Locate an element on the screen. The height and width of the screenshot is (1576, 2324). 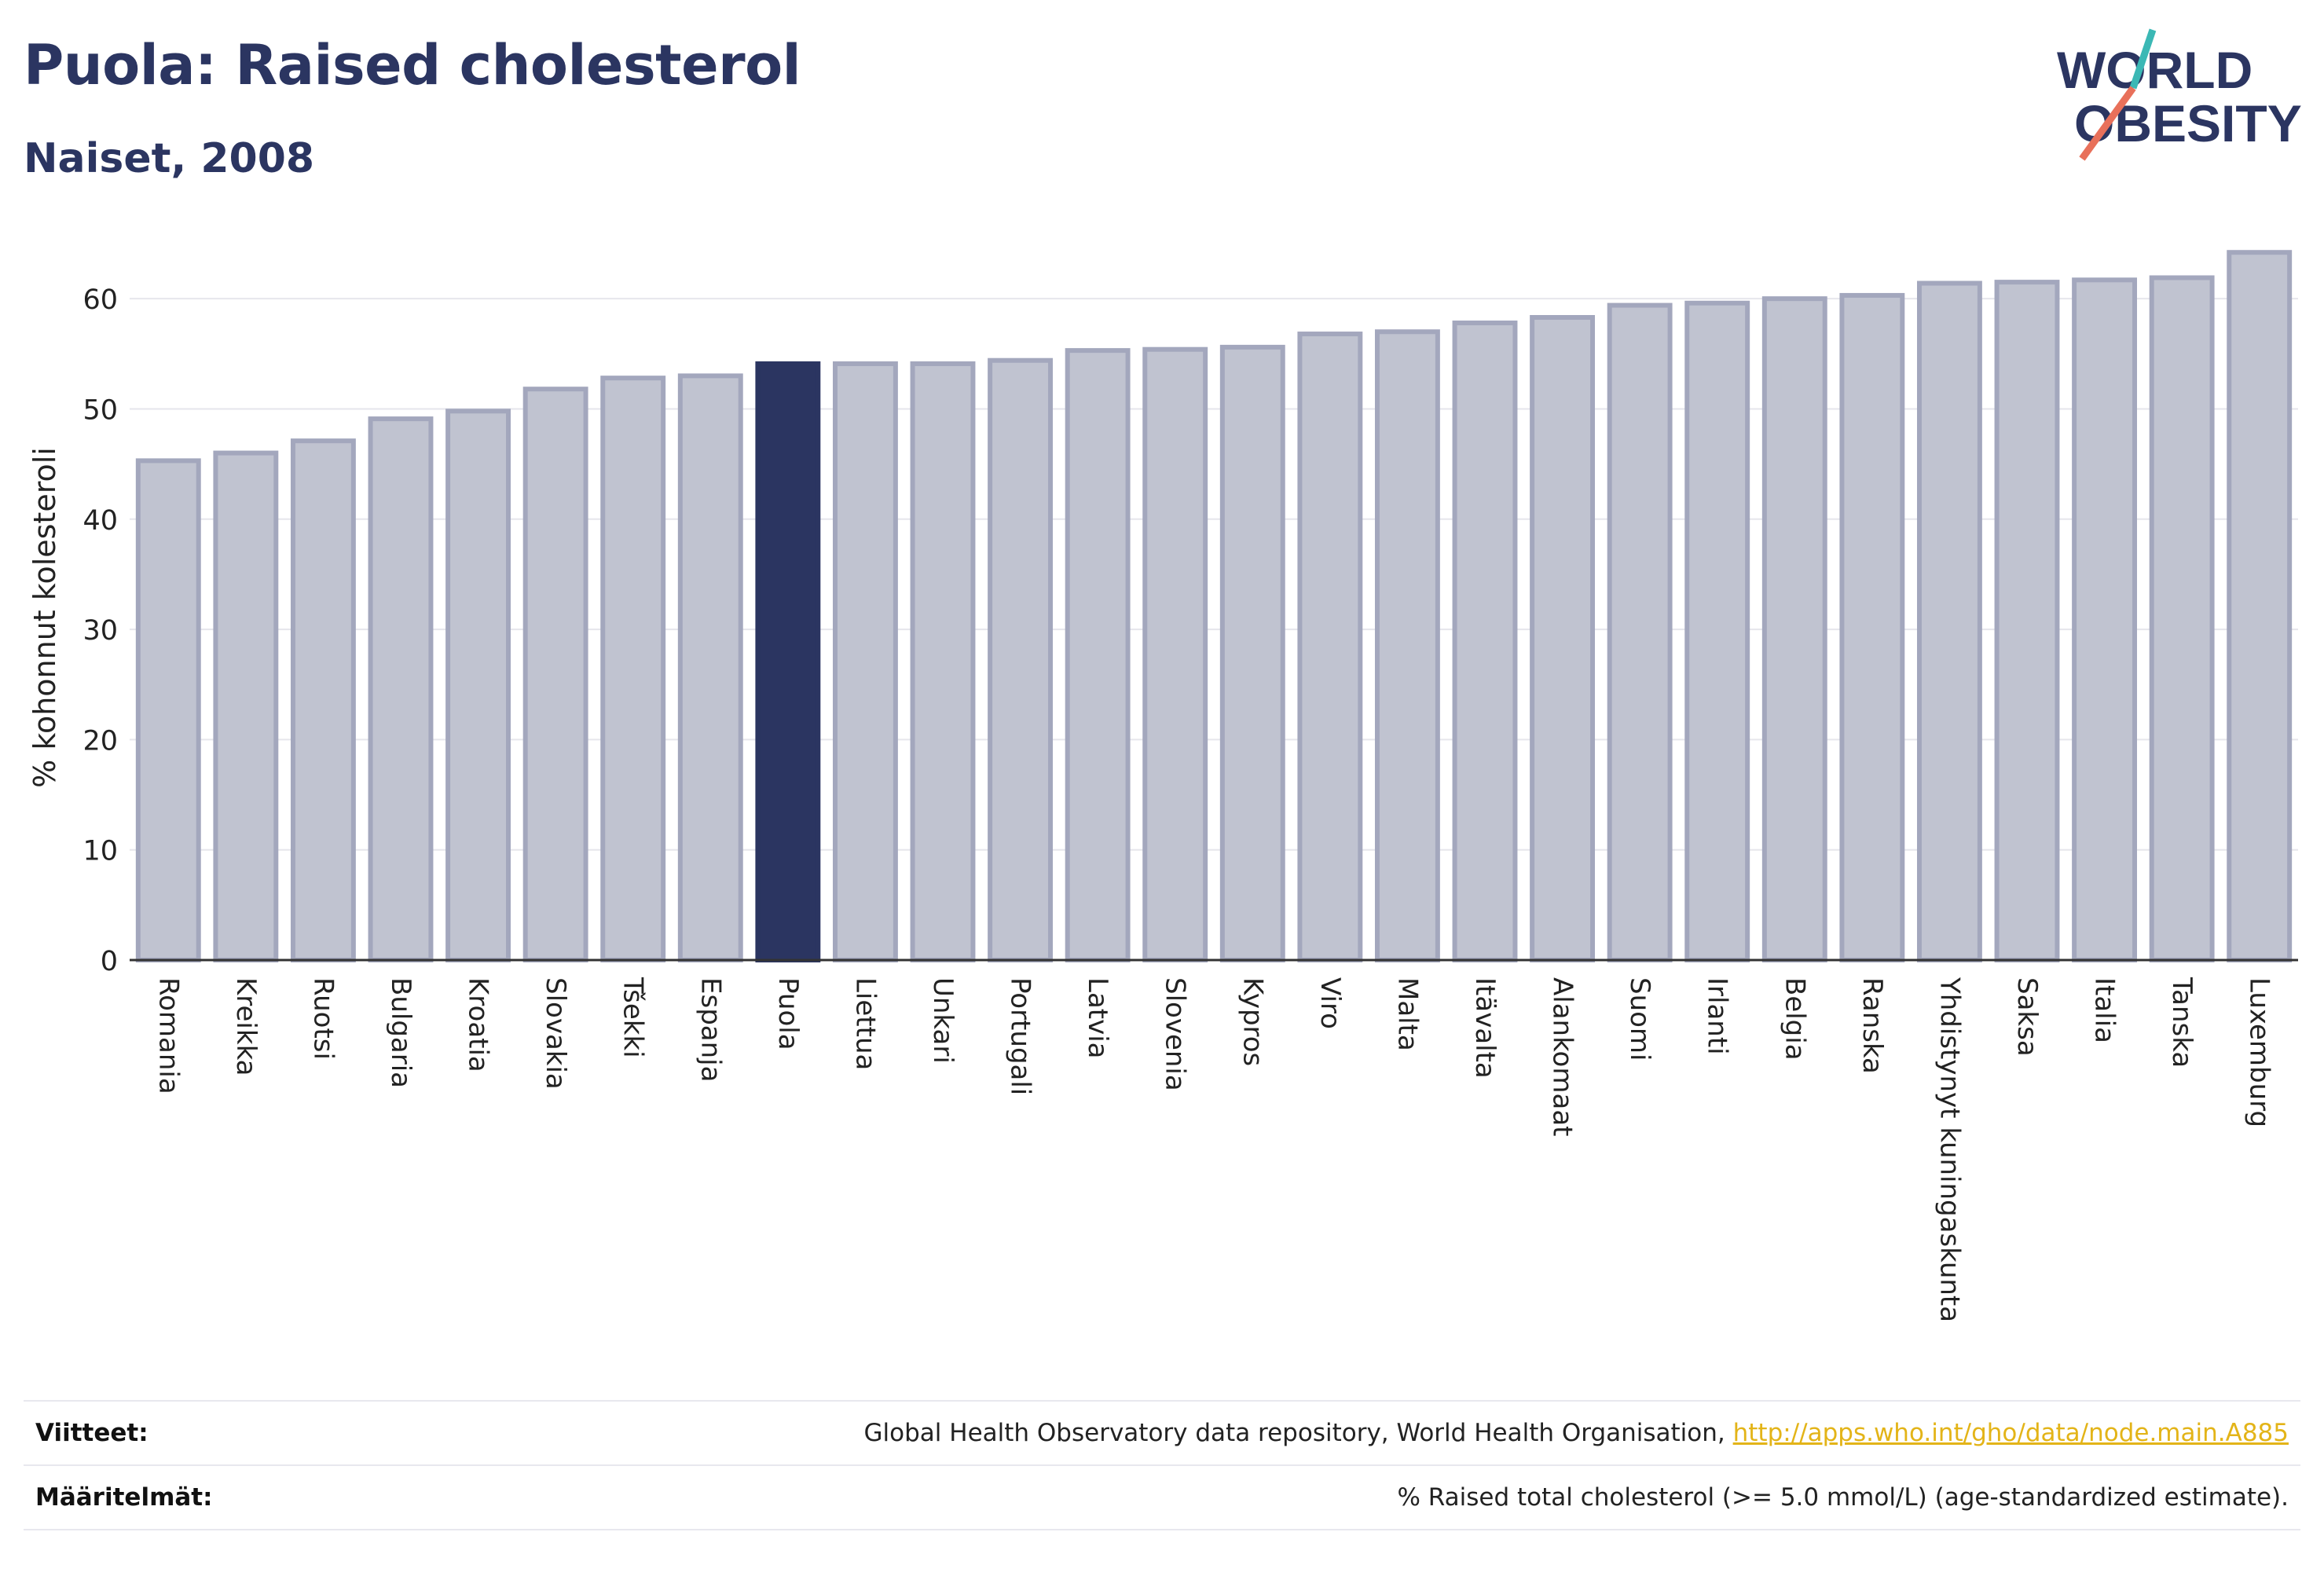
logo-slash-bottom is located at coordinates (2107, 123).